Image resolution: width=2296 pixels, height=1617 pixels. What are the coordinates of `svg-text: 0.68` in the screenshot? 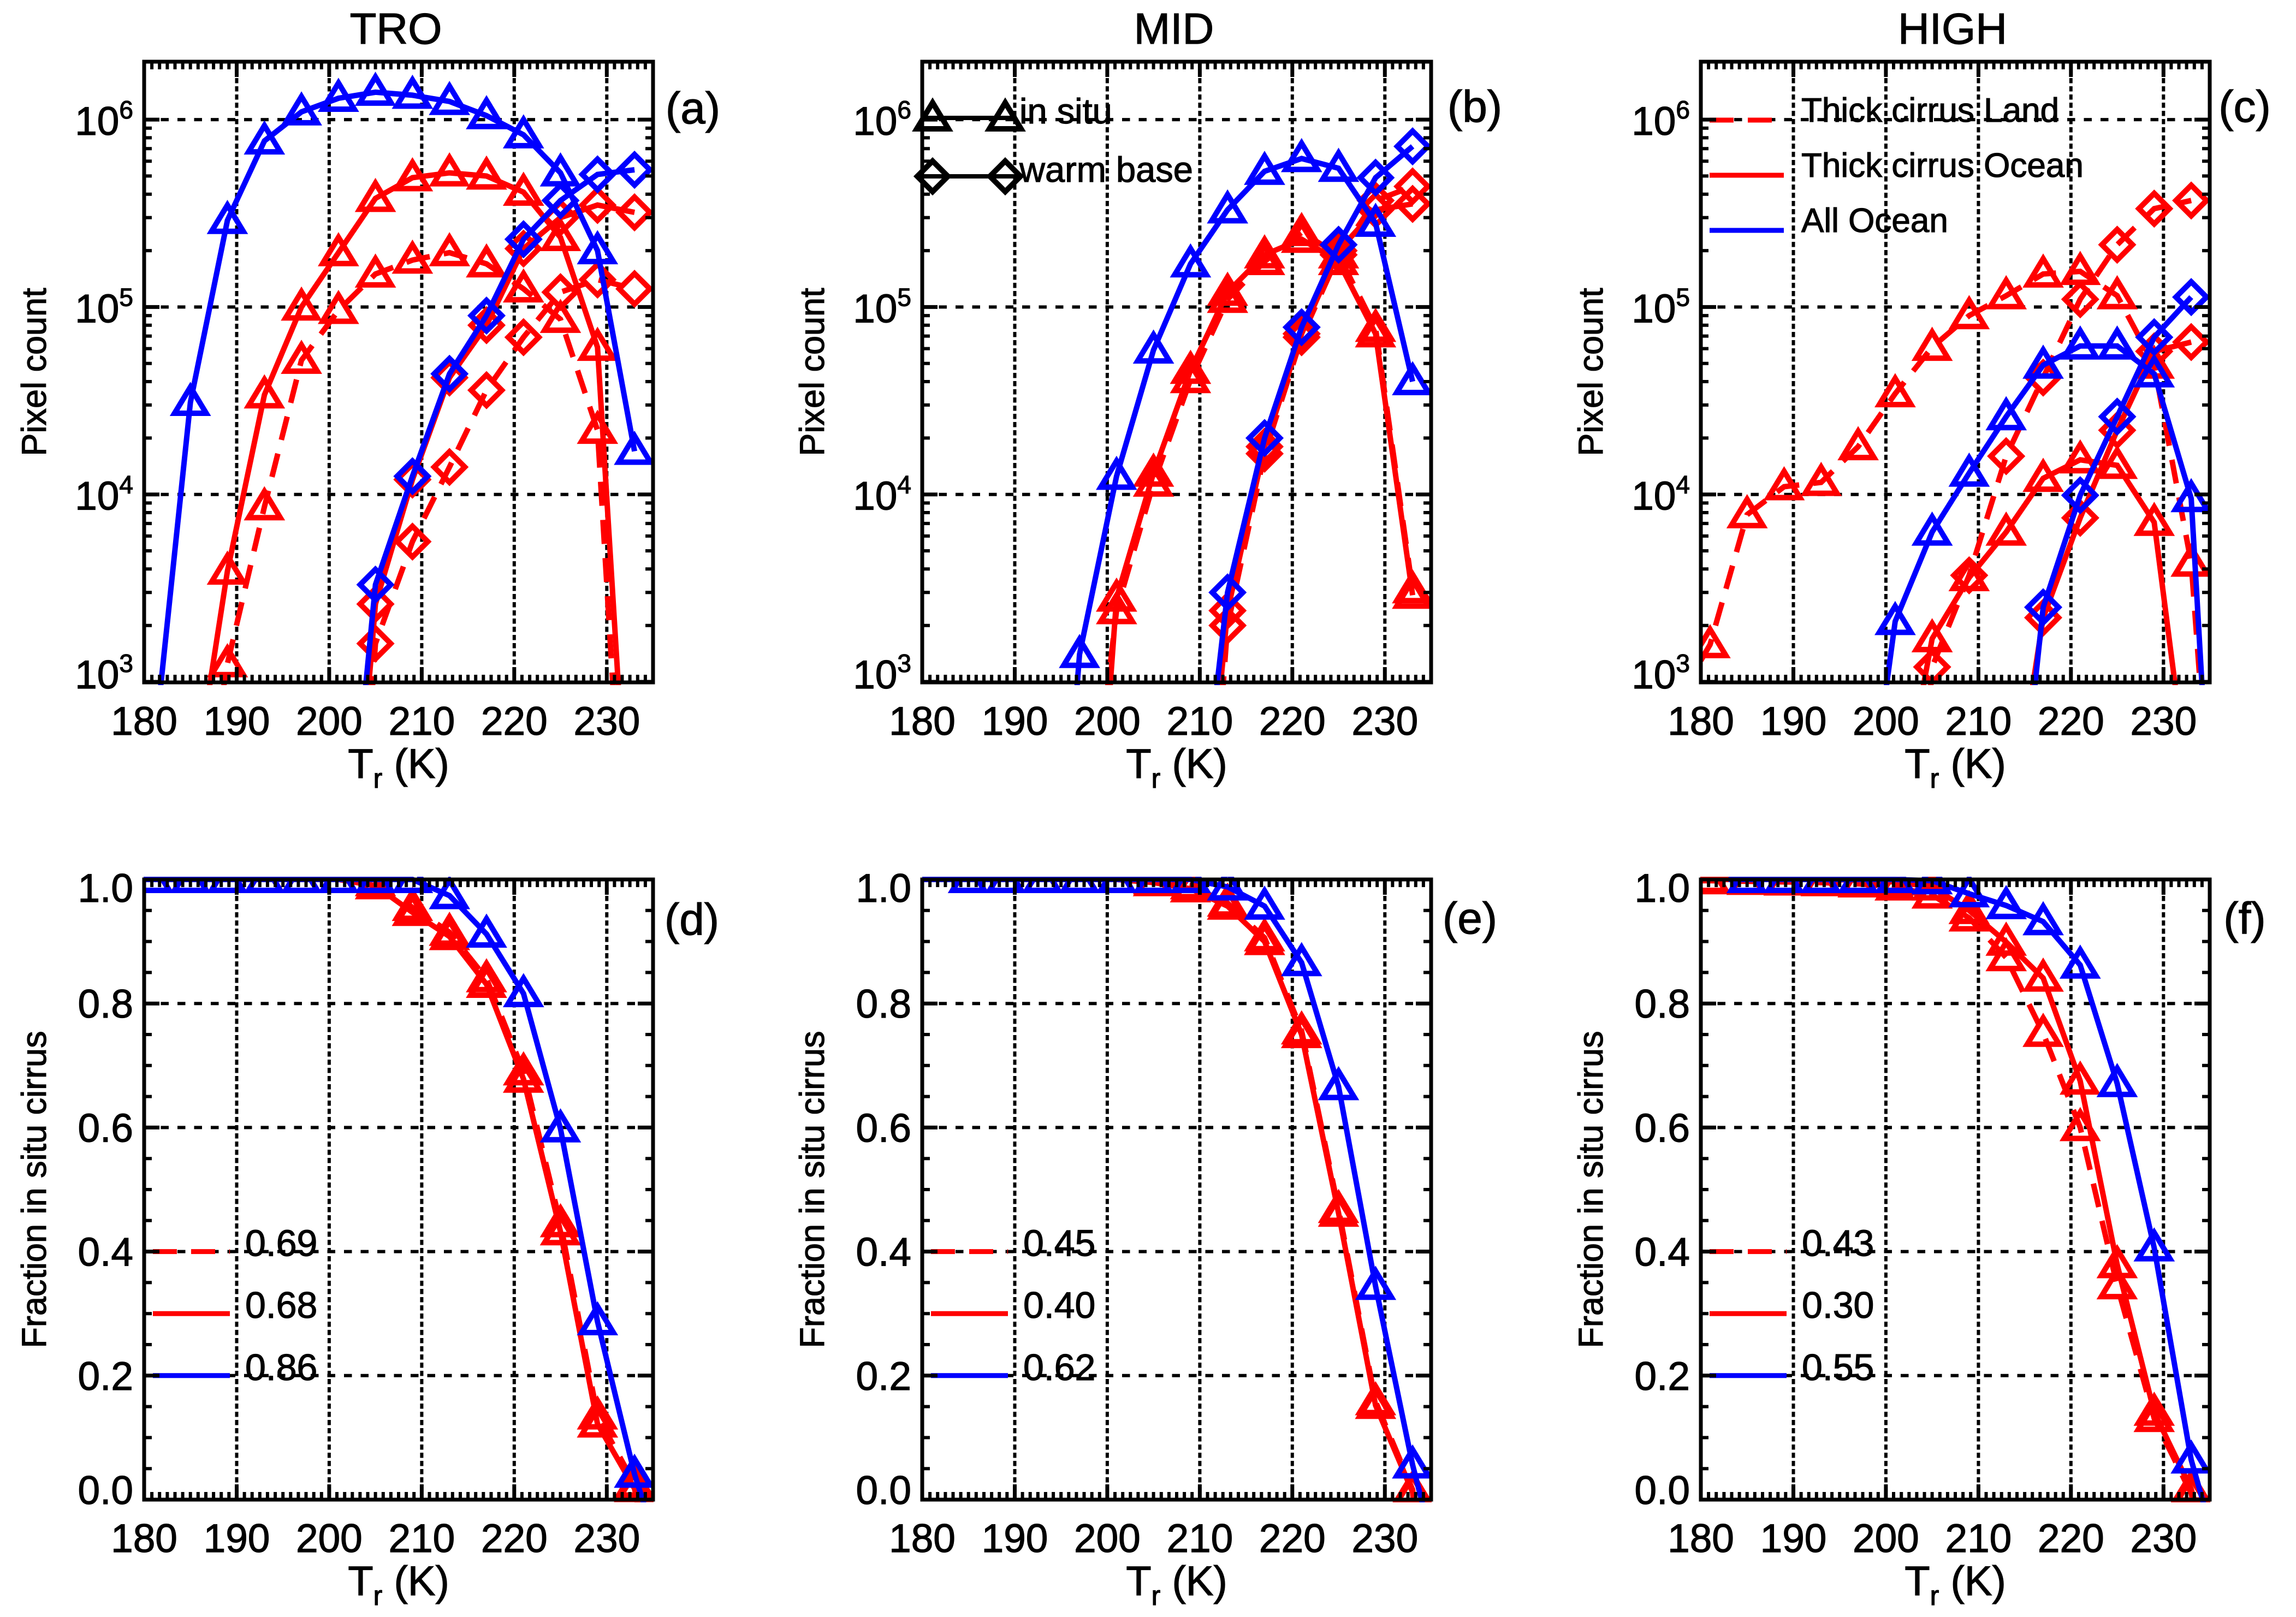 It's located at (281, 1306).